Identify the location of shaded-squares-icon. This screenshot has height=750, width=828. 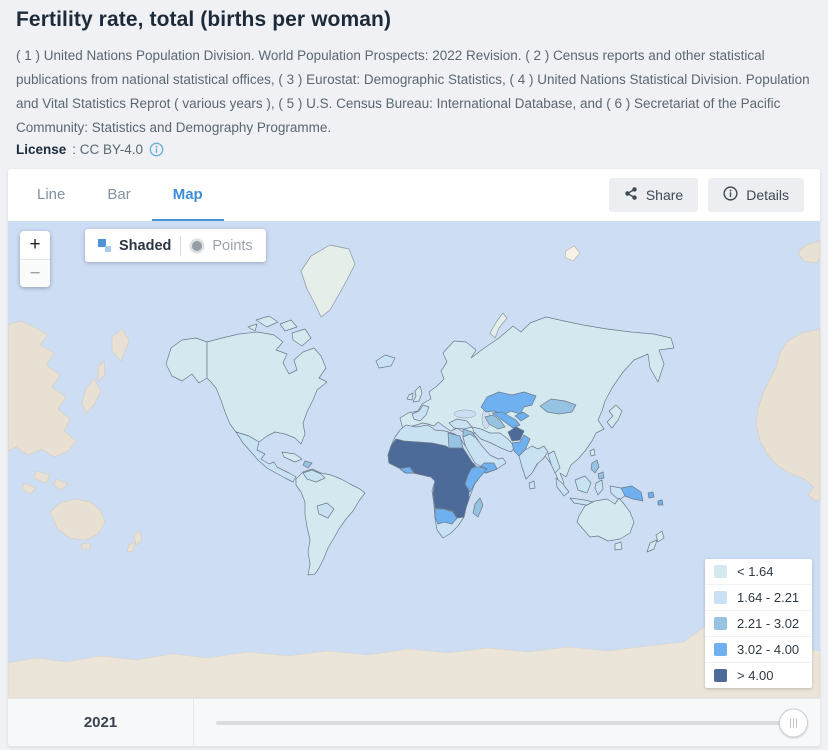
(104, 245).